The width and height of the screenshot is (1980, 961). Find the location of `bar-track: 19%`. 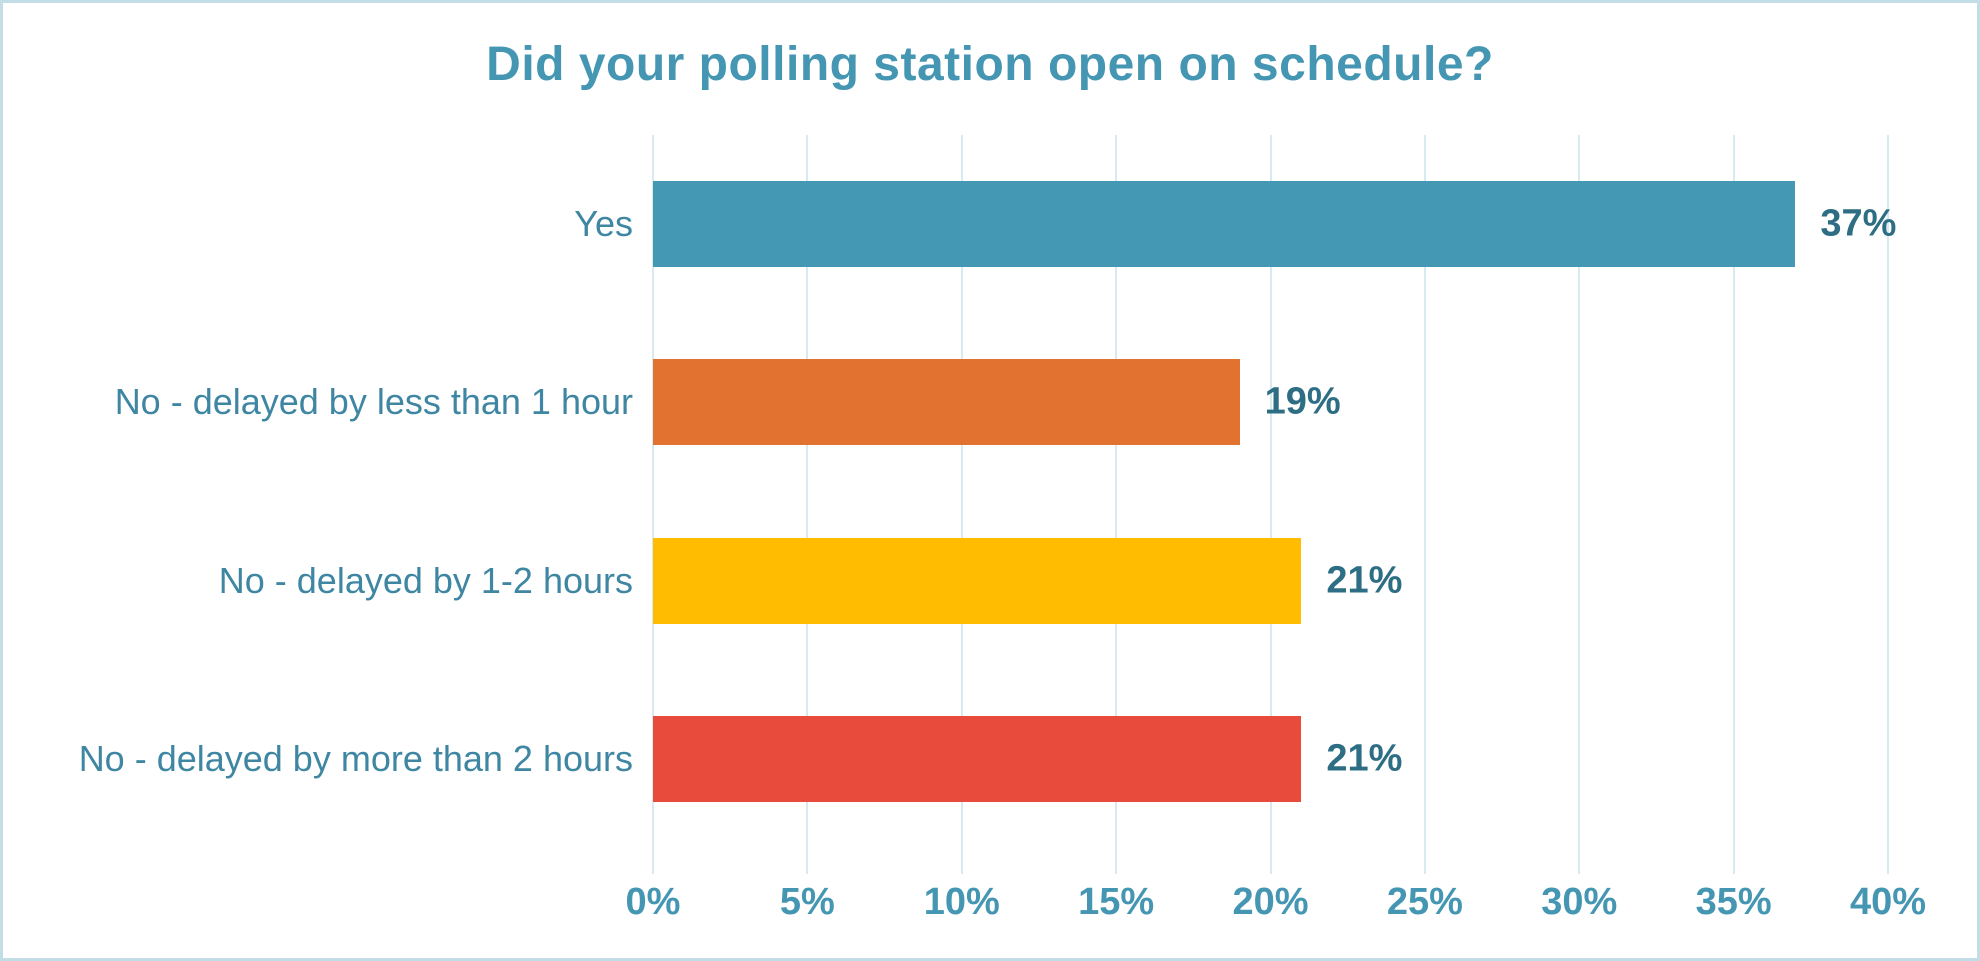

bar-track: 19% is located at coordinates (1270, 402).